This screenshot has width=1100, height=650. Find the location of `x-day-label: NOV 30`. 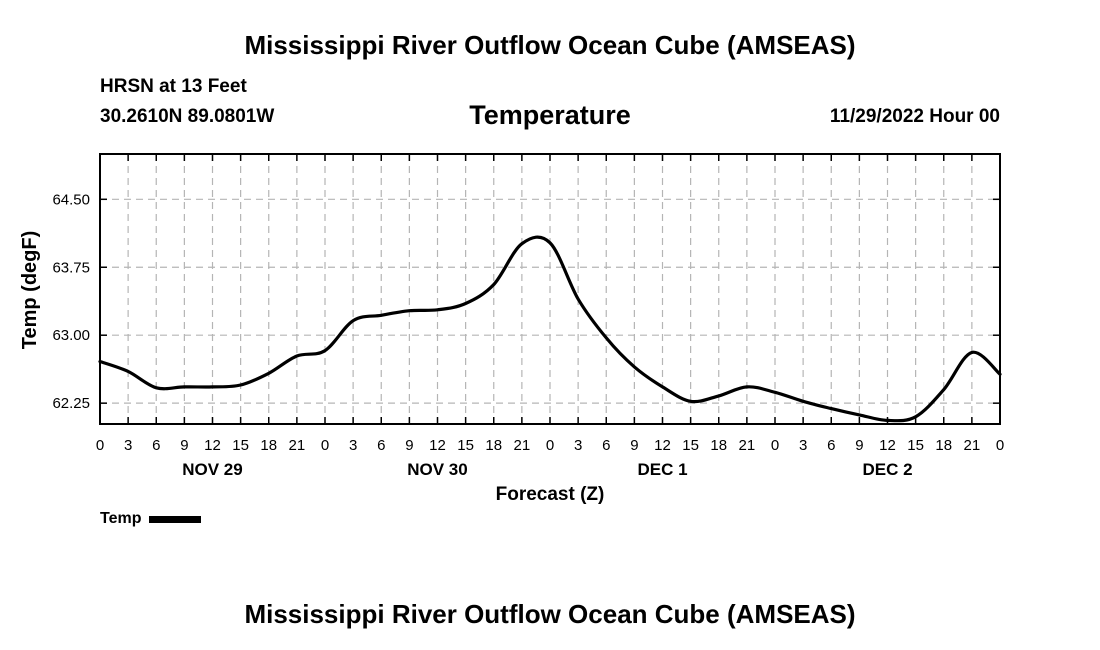

x-day-label: NOV 30 is located at coordinates (437, 469).